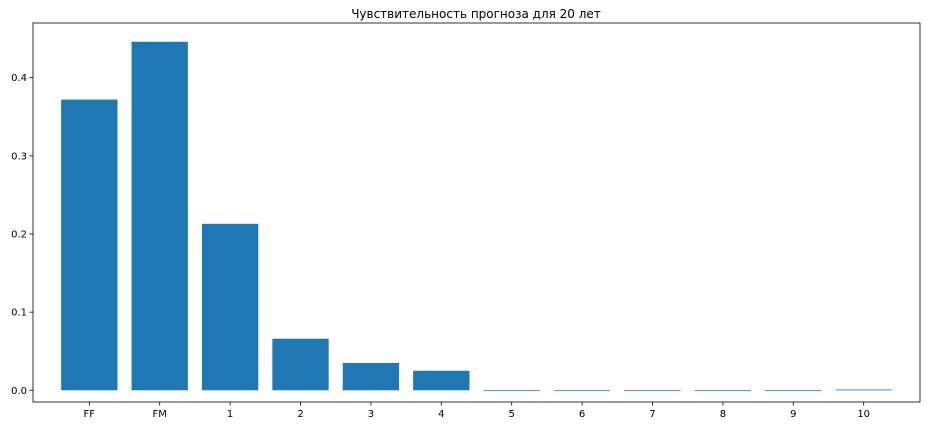 This screenshot has width=930, height=427. What do you see at coordinates (160, 414) in the screenshot?
I see `x-tick-label: FM` at bounding box center [160, 414].